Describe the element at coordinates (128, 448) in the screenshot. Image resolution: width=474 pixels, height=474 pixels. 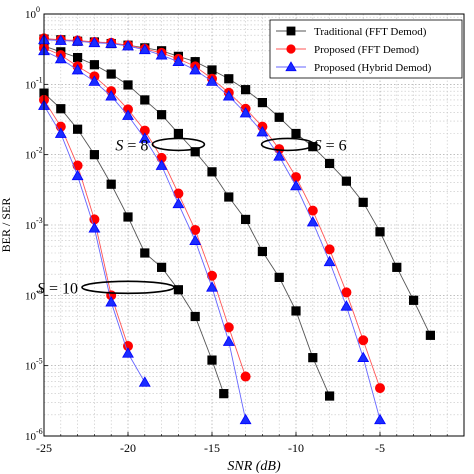
I see `x-tick-label: -20` at that location.